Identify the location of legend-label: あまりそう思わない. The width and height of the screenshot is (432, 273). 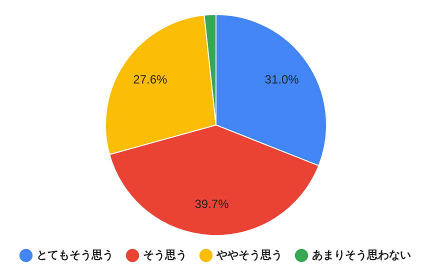
(361, 255).